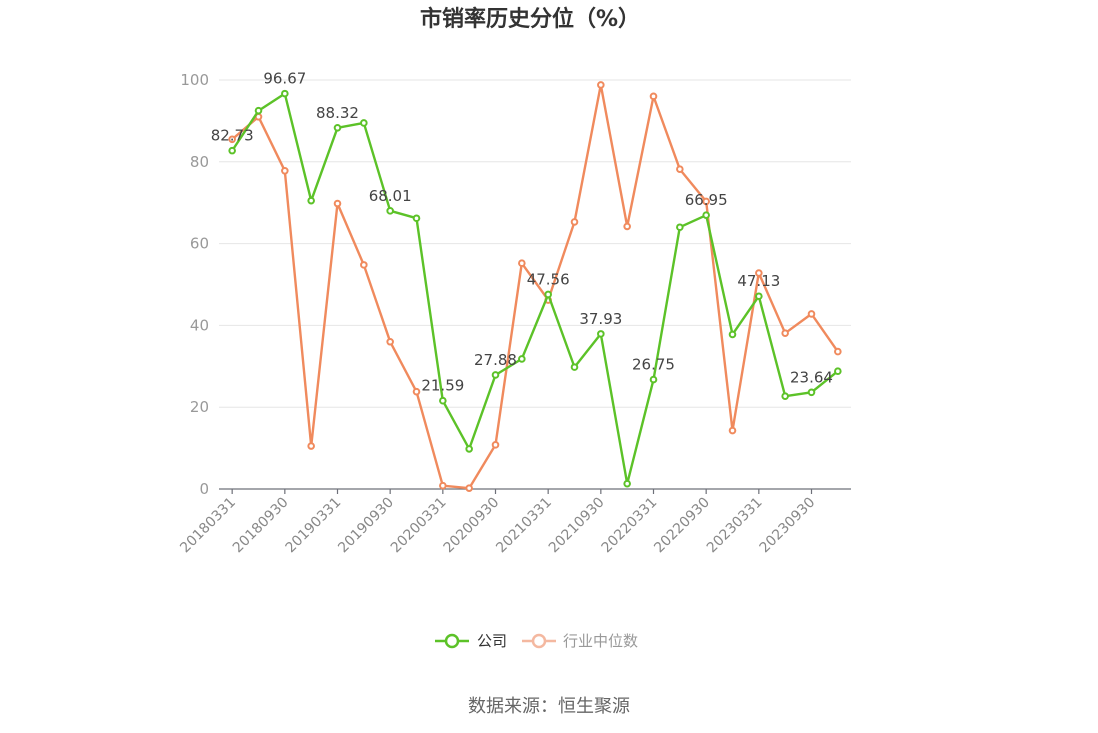 This screenshot has height=733, width=1098. I want to click on x-tick-label: 20180930, so click(261, 526).